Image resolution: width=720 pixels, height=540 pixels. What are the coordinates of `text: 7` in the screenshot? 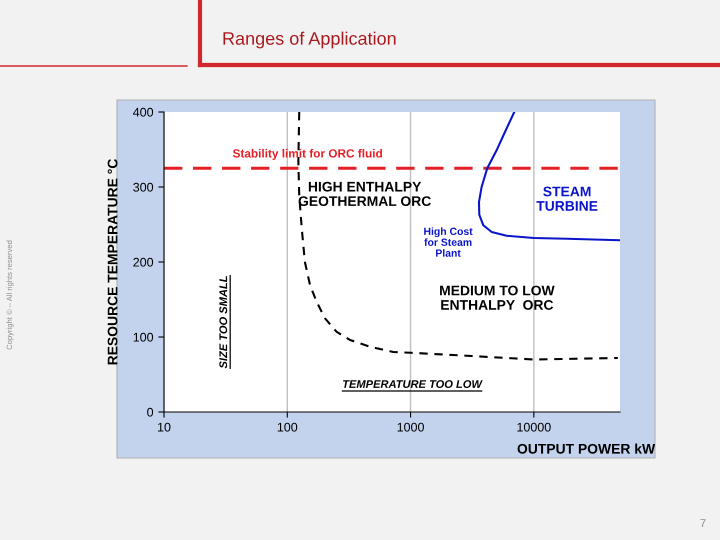 It's located at (703, 523).